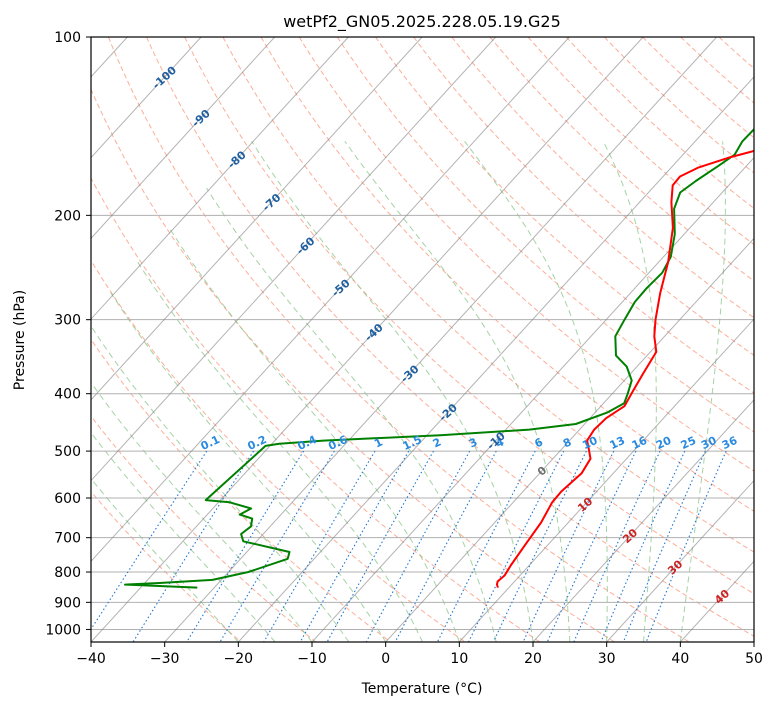 The height and width of the screenshot is (708, 775). Describe the element at coordinates (680, 659) in the screenshot. I see `x-tick-label: 40` at that location.